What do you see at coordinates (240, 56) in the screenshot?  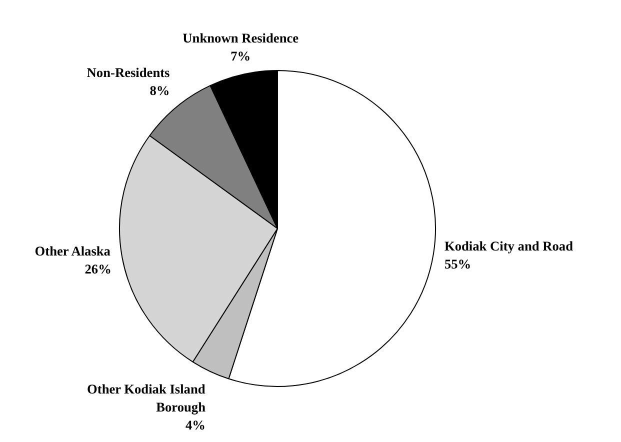 I see `data-label: 7%` at bounding box center [240, 56].